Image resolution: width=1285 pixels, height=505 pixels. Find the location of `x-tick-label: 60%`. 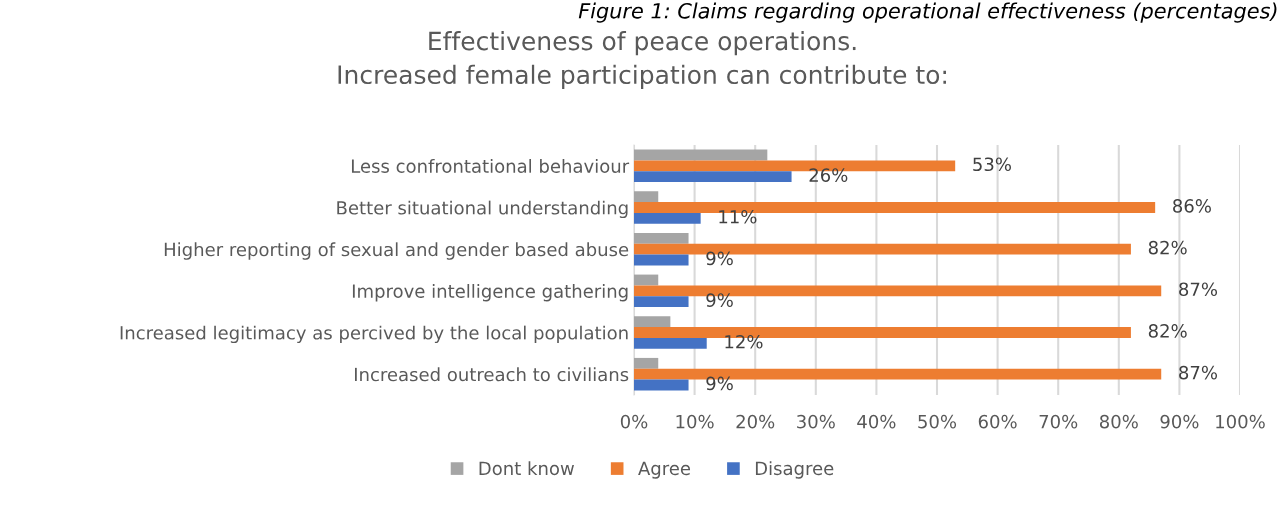

x-tick-label: 60% is located at coordinates (997, 421).